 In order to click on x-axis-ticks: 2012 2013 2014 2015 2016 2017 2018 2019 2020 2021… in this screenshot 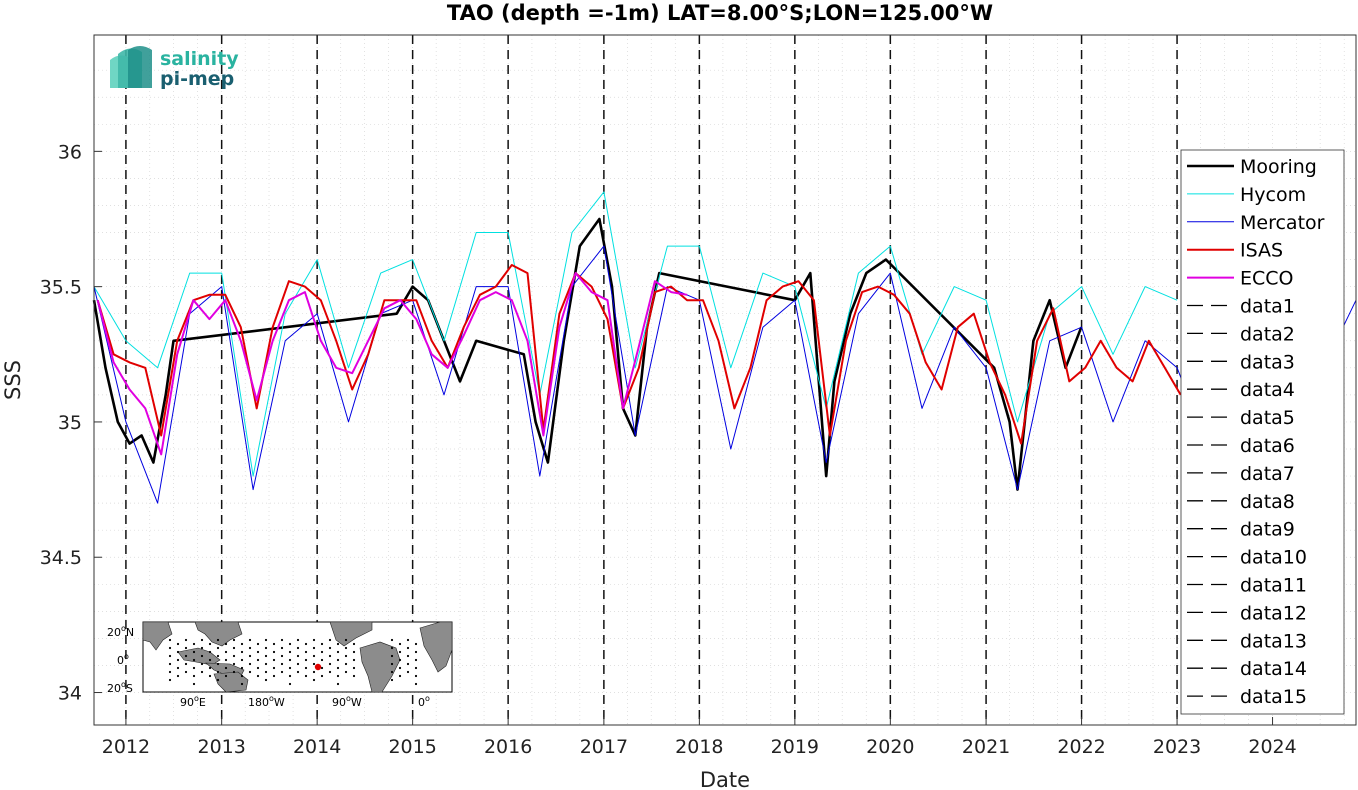, I will do `click(699, 737)`.